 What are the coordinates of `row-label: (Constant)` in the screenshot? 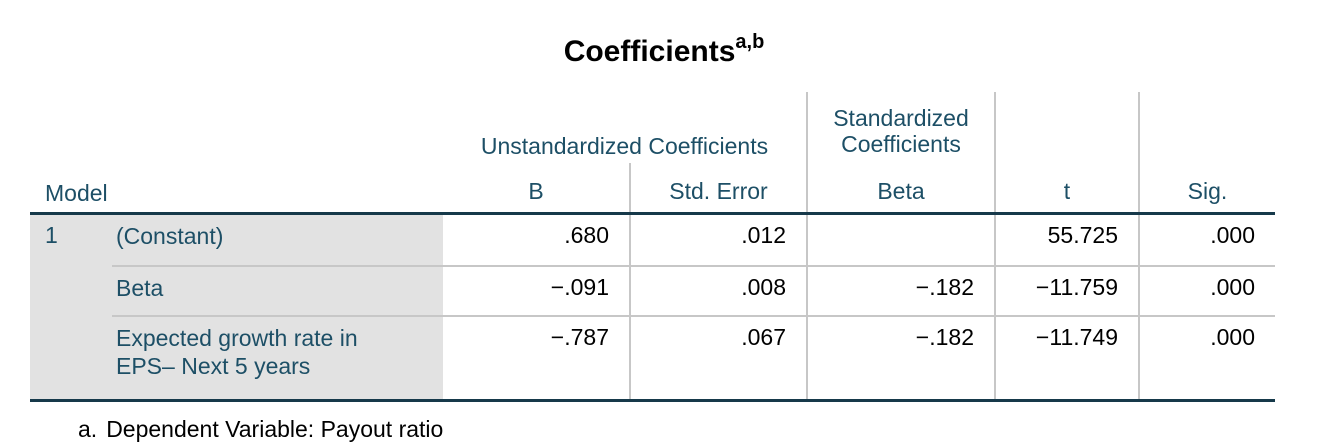 It's located at (277, 239).